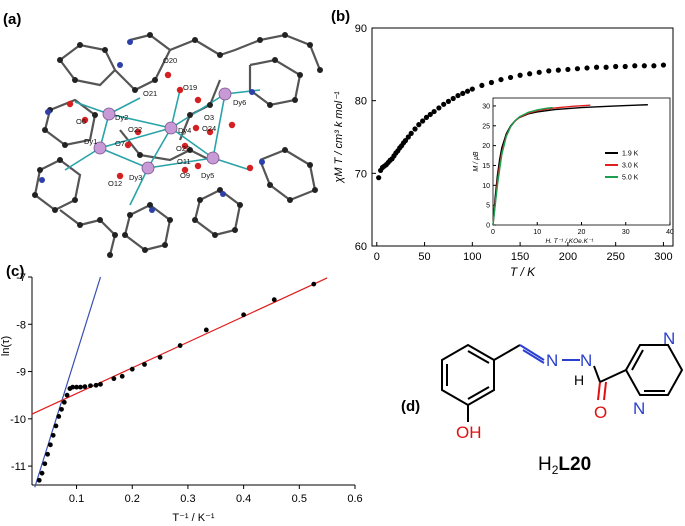 The image size is (685, 526). I want to click on svg-text: Dy4, so click(184, 130).